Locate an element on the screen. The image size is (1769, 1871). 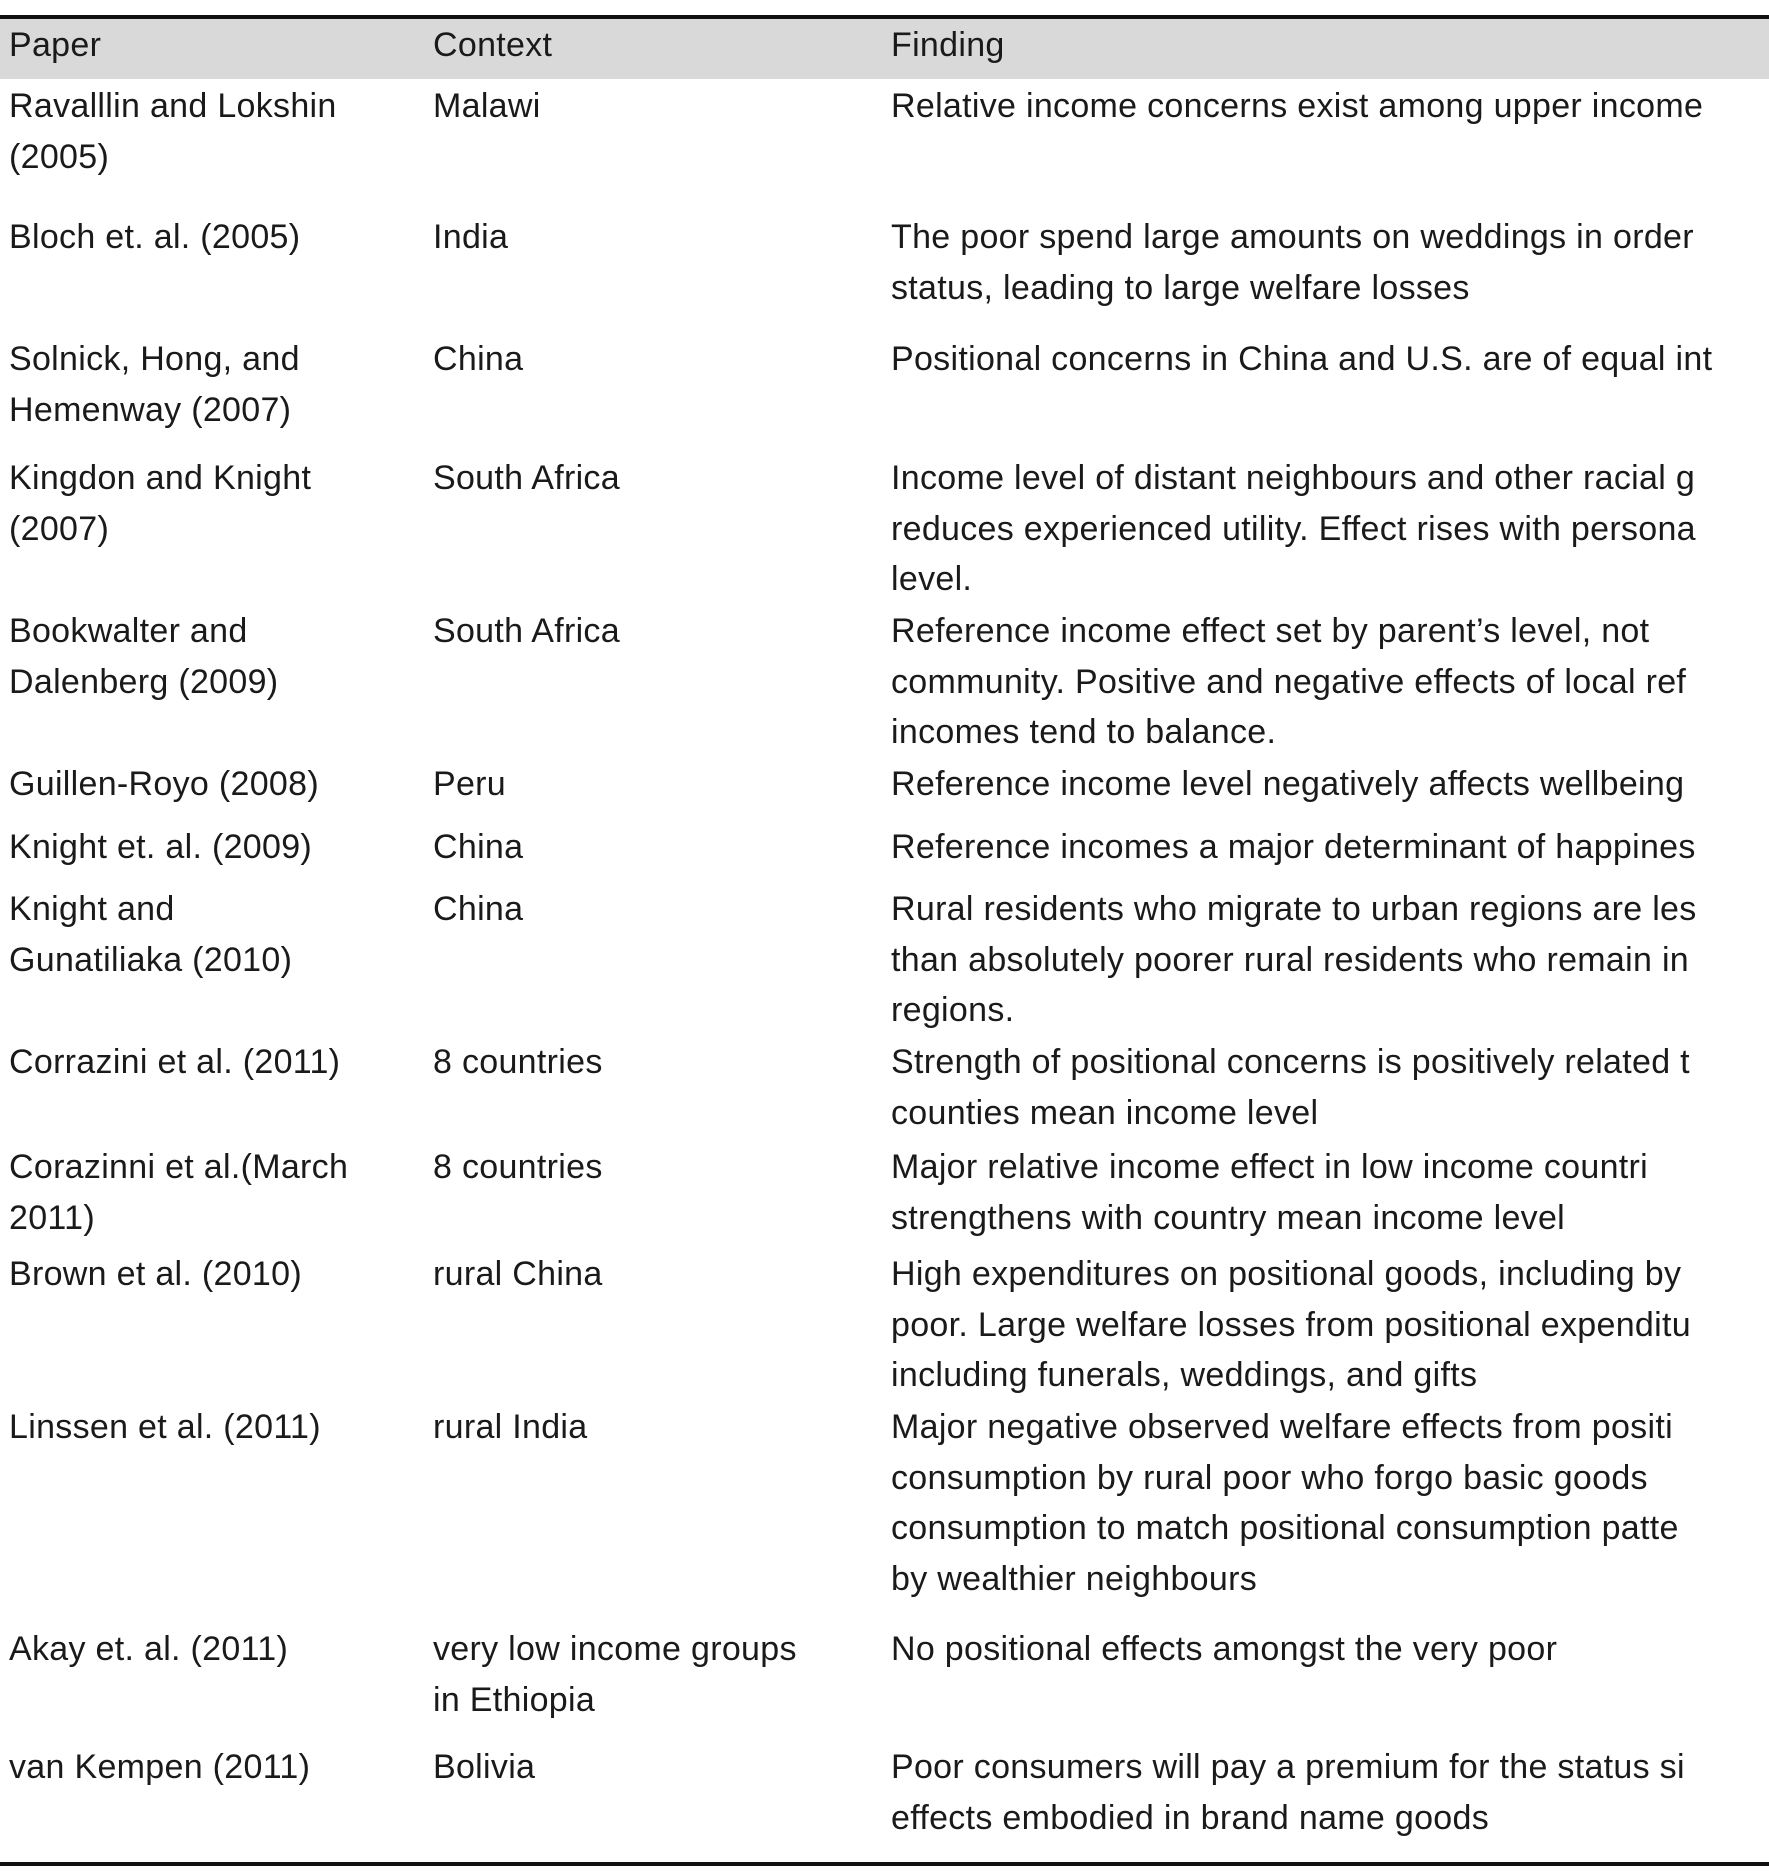
finding-line: including funerals, weddings, and gifts is located at coordinates (1184, 1375).